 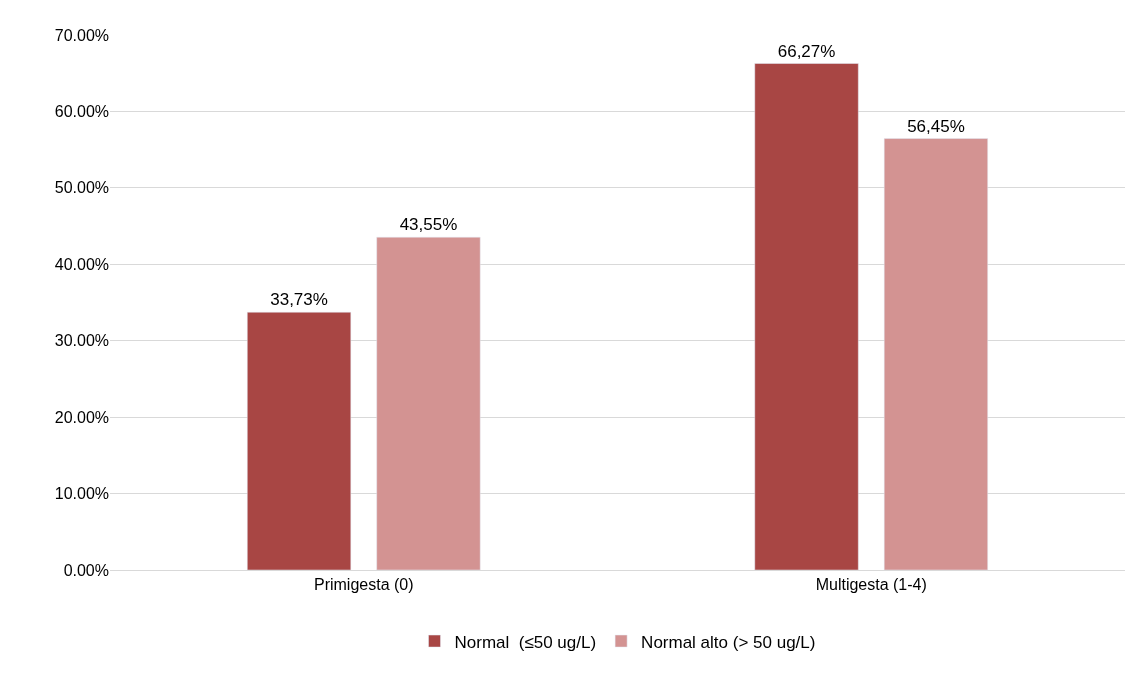 What do you see at coordinates (81, 188) in the screenshot?
I see `y-tick-label: 50.00%` at bounding box center [81, 188].